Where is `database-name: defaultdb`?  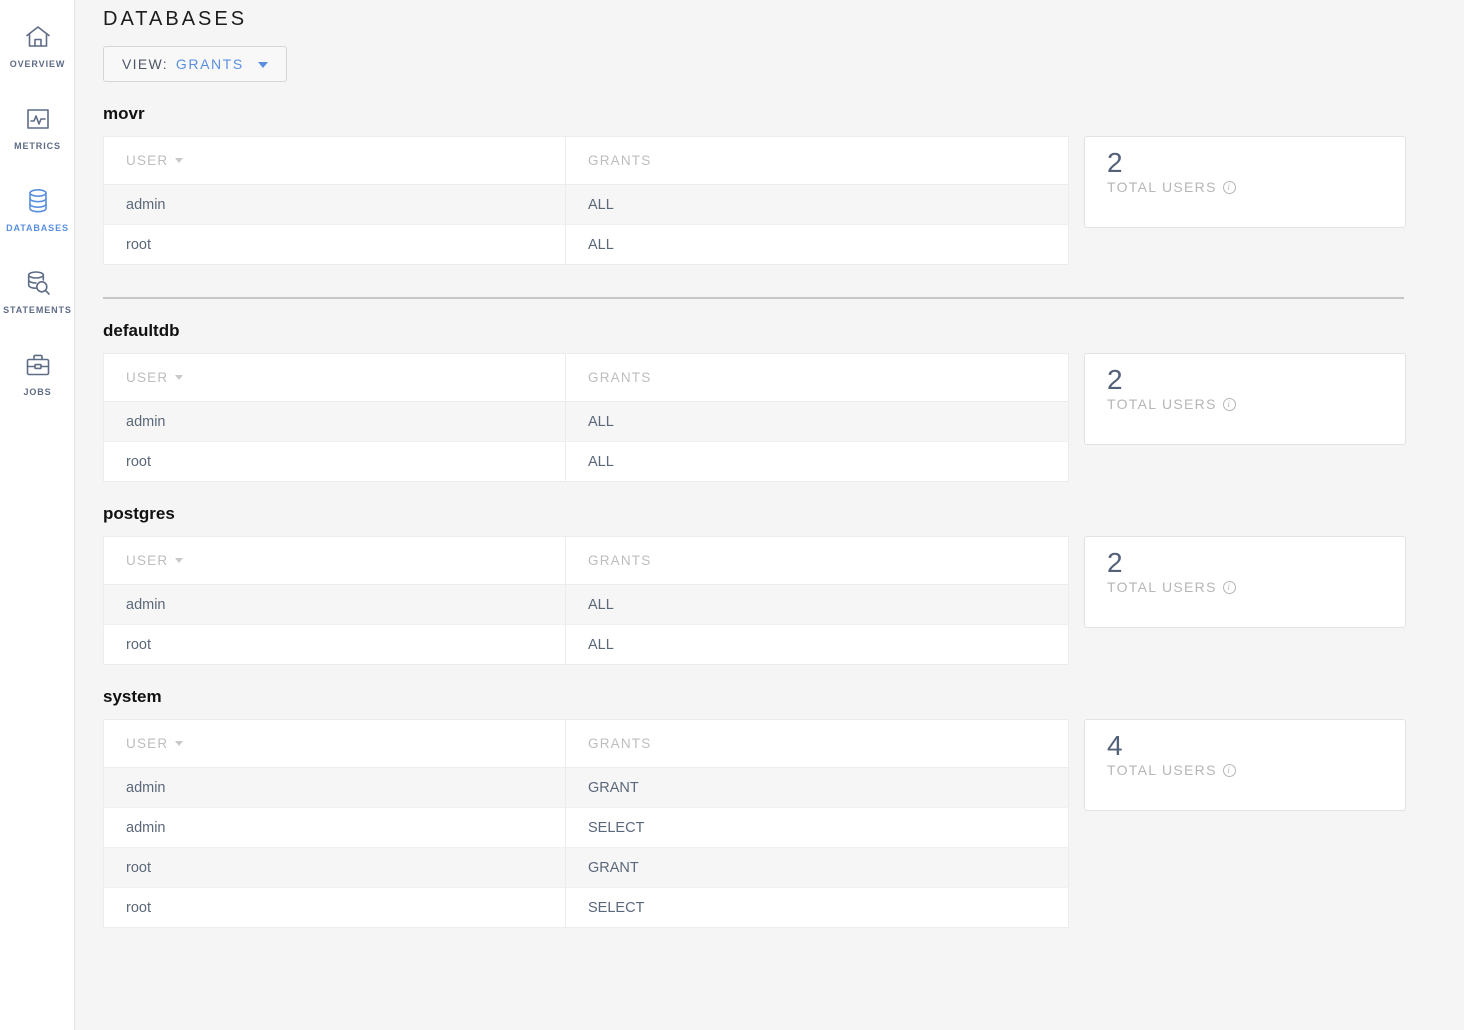 database-name: defaultdb is located at coordinates (141, 330).